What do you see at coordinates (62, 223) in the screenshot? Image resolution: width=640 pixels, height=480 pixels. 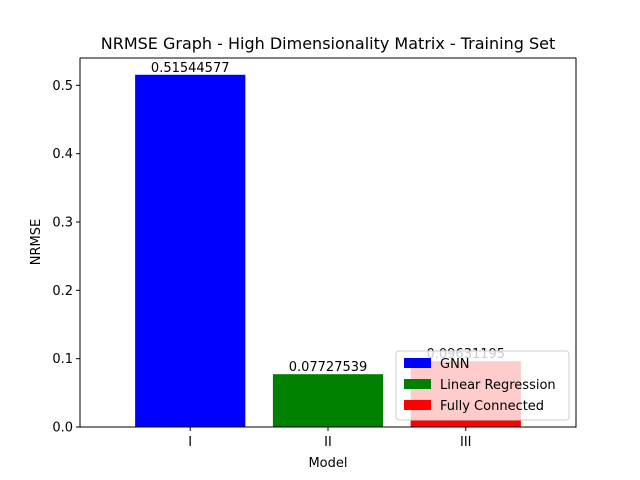 I see `y-tick-label-4: 0.3` at bounding box center [62, 223].